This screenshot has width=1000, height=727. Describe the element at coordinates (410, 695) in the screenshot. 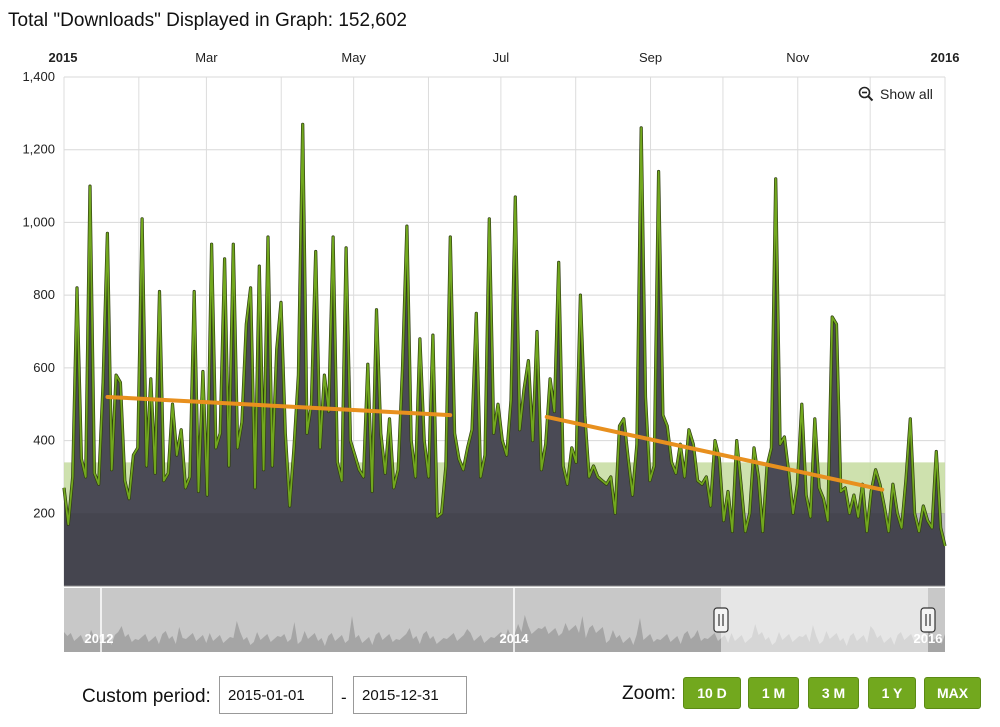

I see `end-date-input` at that location.